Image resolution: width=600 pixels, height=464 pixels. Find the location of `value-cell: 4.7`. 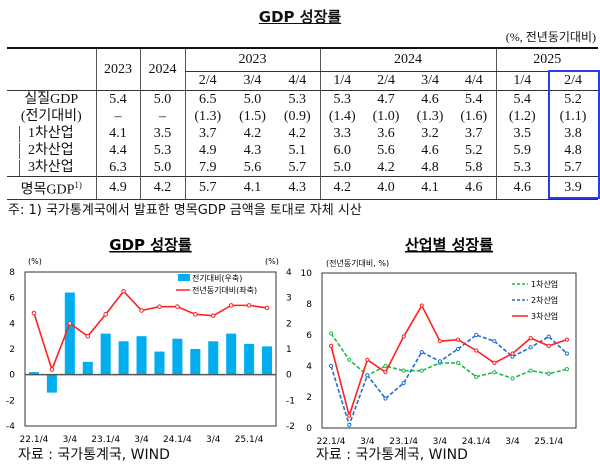

value-cell: 4.7 is located at coordinates (386, 99).